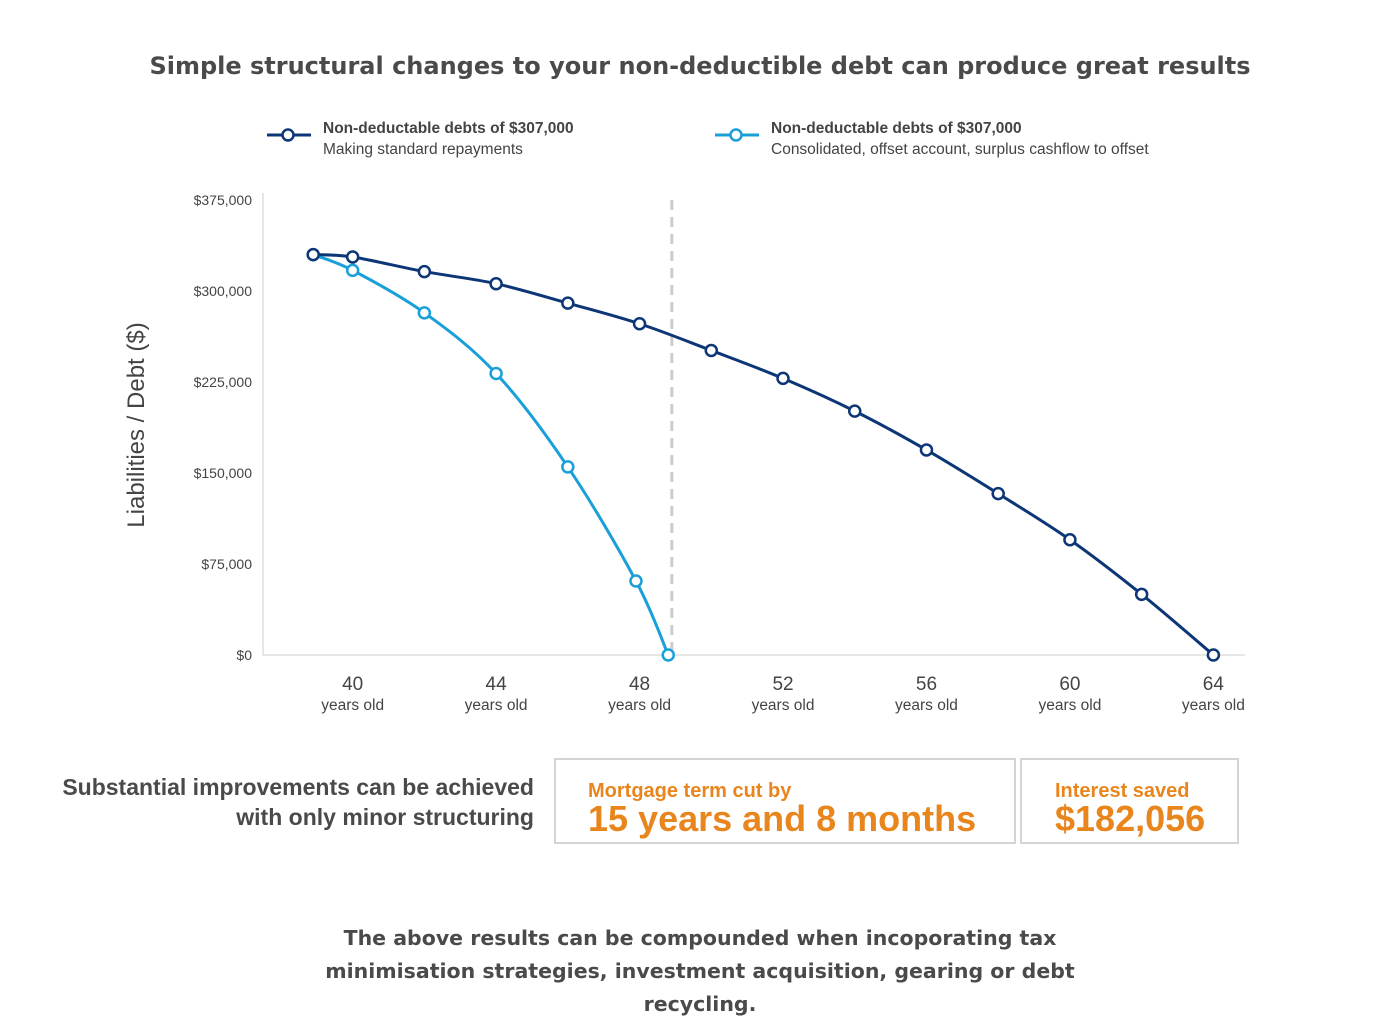 Image resolution: width=1400 pixels, height=1021 pixels. What do you see at coordinates (1130, 818) in the screenshot?
I see `interest-saved-value: $182,056` at bounding box center [1130, 818].